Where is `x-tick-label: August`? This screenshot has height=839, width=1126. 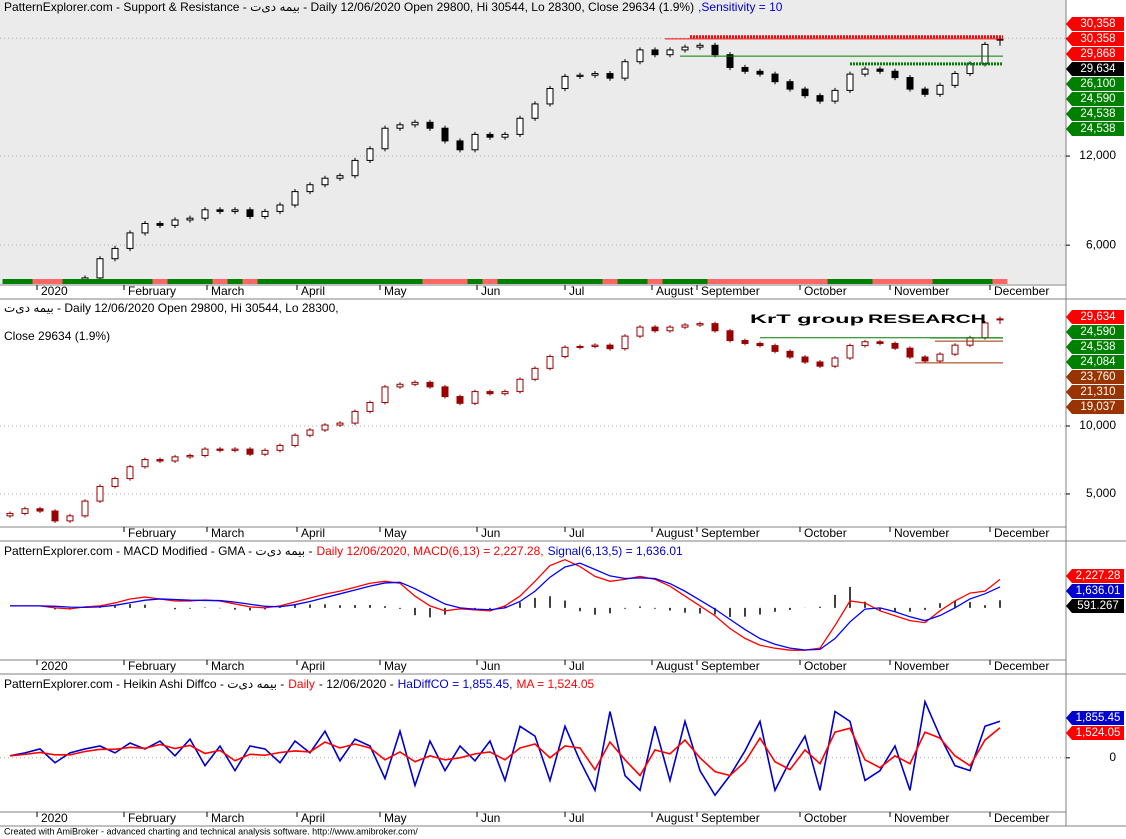
x-tick-label: August is located at coordinates (675, 818).